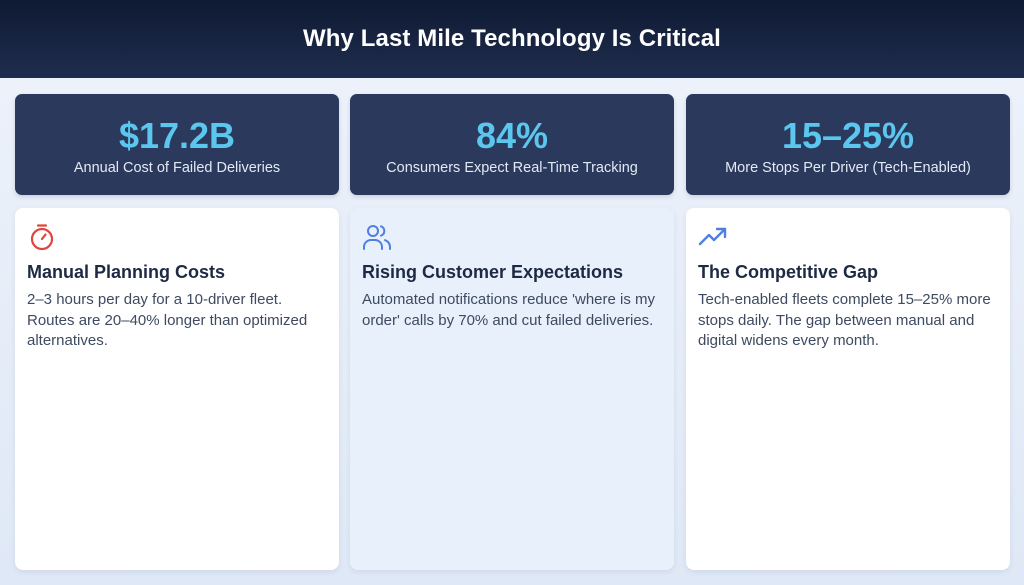  I want to click on stat-card-real-time-tracking: 84% Consumers Expect Real-Time Tracking, so click(512, 144).